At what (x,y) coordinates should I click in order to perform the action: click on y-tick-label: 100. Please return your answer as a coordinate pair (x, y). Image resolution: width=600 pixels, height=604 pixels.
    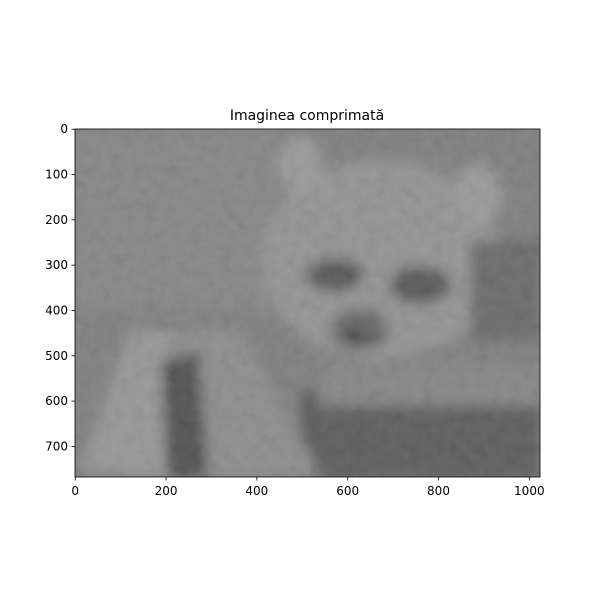
    Looking at the image, I should click on (56, 175).